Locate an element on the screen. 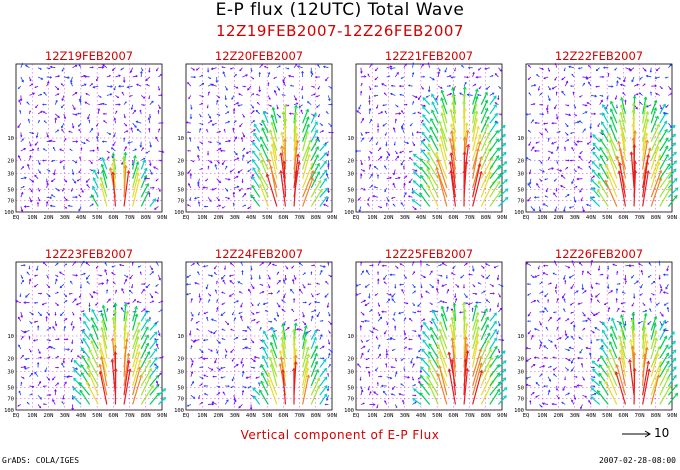  x-tick-label: EQ is located at coordinates (16, 218).